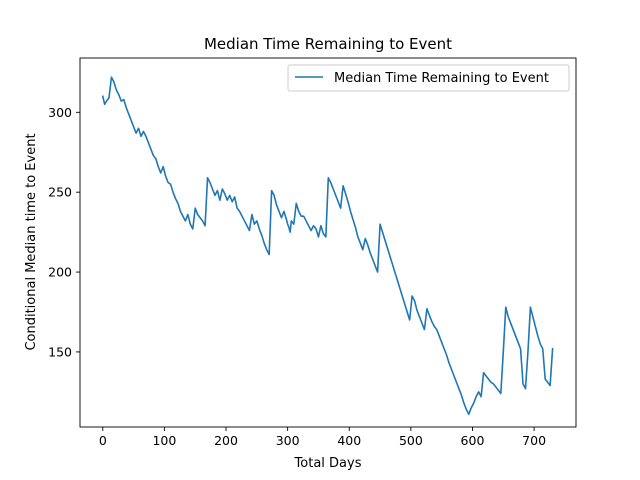 This screenshot has height=480, width=640. What do you see at coordinates (349, 440) in the screenshot?
I see `x-tick-label: 400` at bounding box center [349, 440].